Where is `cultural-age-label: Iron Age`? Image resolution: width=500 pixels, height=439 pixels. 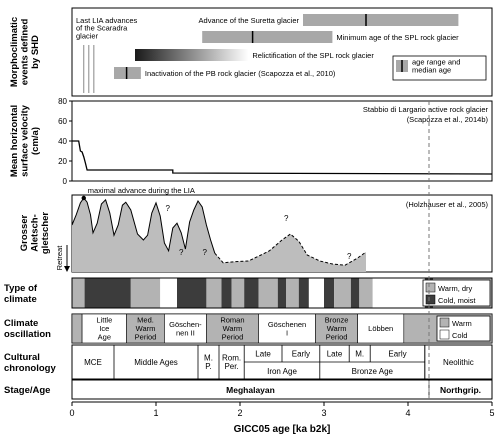
cultural-age-label: Iron Age is located at coordinates (282, 371).